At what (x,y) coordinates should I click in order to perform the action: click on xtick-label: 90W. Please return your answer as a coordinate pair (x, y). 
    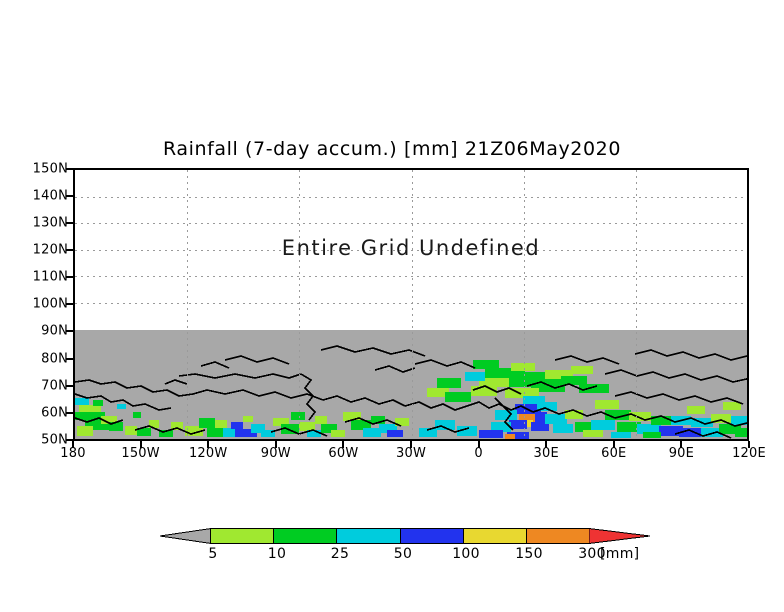
    Looking at the image, I should click on (275, 453).